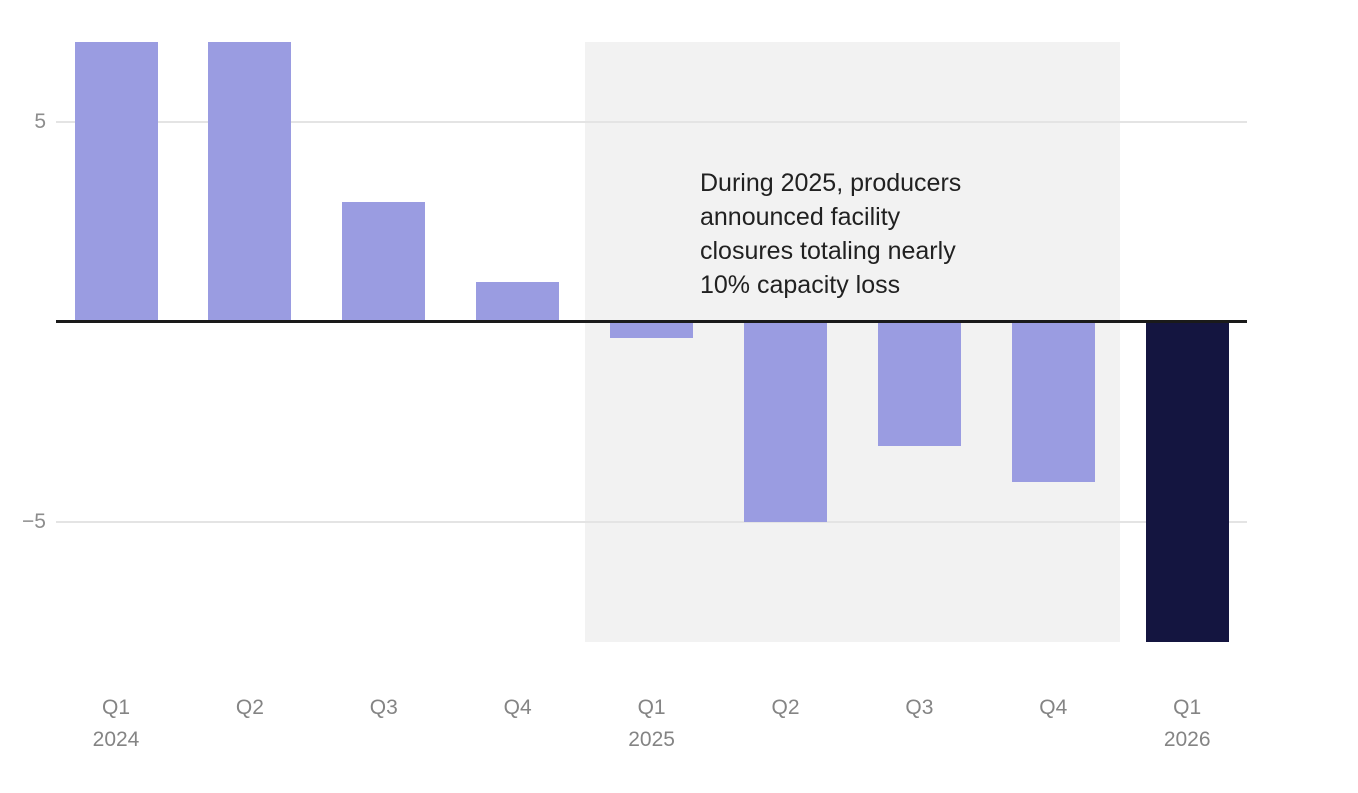 The width and height of the screenshot is (1358, 793). I want to click on x-tick-year: 2025, so click(651, 739).